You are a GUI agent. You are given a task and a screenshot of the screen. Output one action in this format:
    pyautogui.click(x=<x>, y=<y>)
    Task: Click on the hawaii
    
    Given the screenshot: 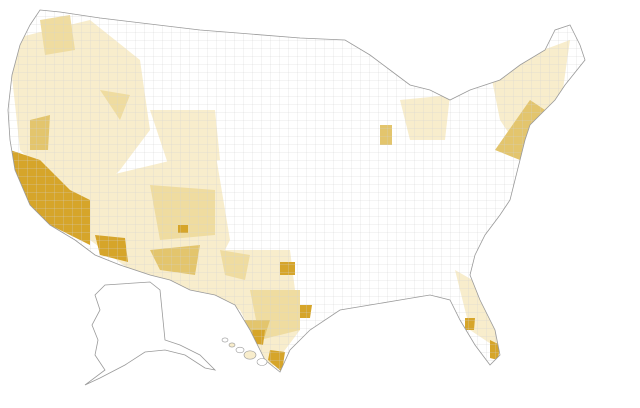 What is the action you would take?
    pyautogui.click(x=244, y=351)
    